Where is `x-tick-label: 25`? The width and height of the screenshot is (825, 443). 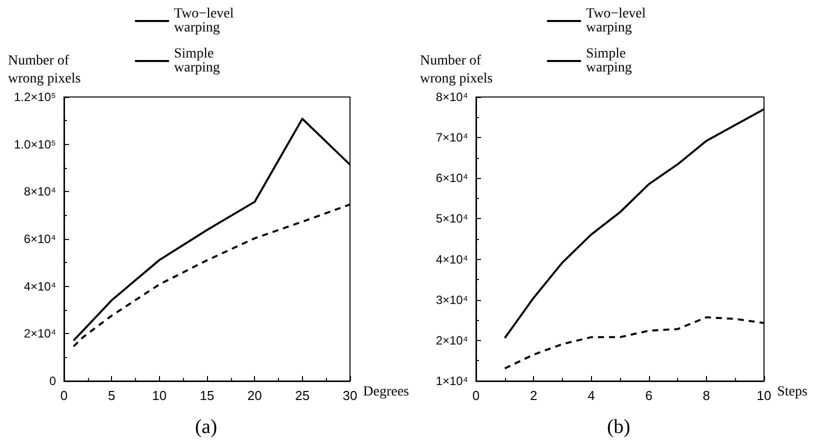 x-tick-label: 25 is located at coordinates (302, 395).